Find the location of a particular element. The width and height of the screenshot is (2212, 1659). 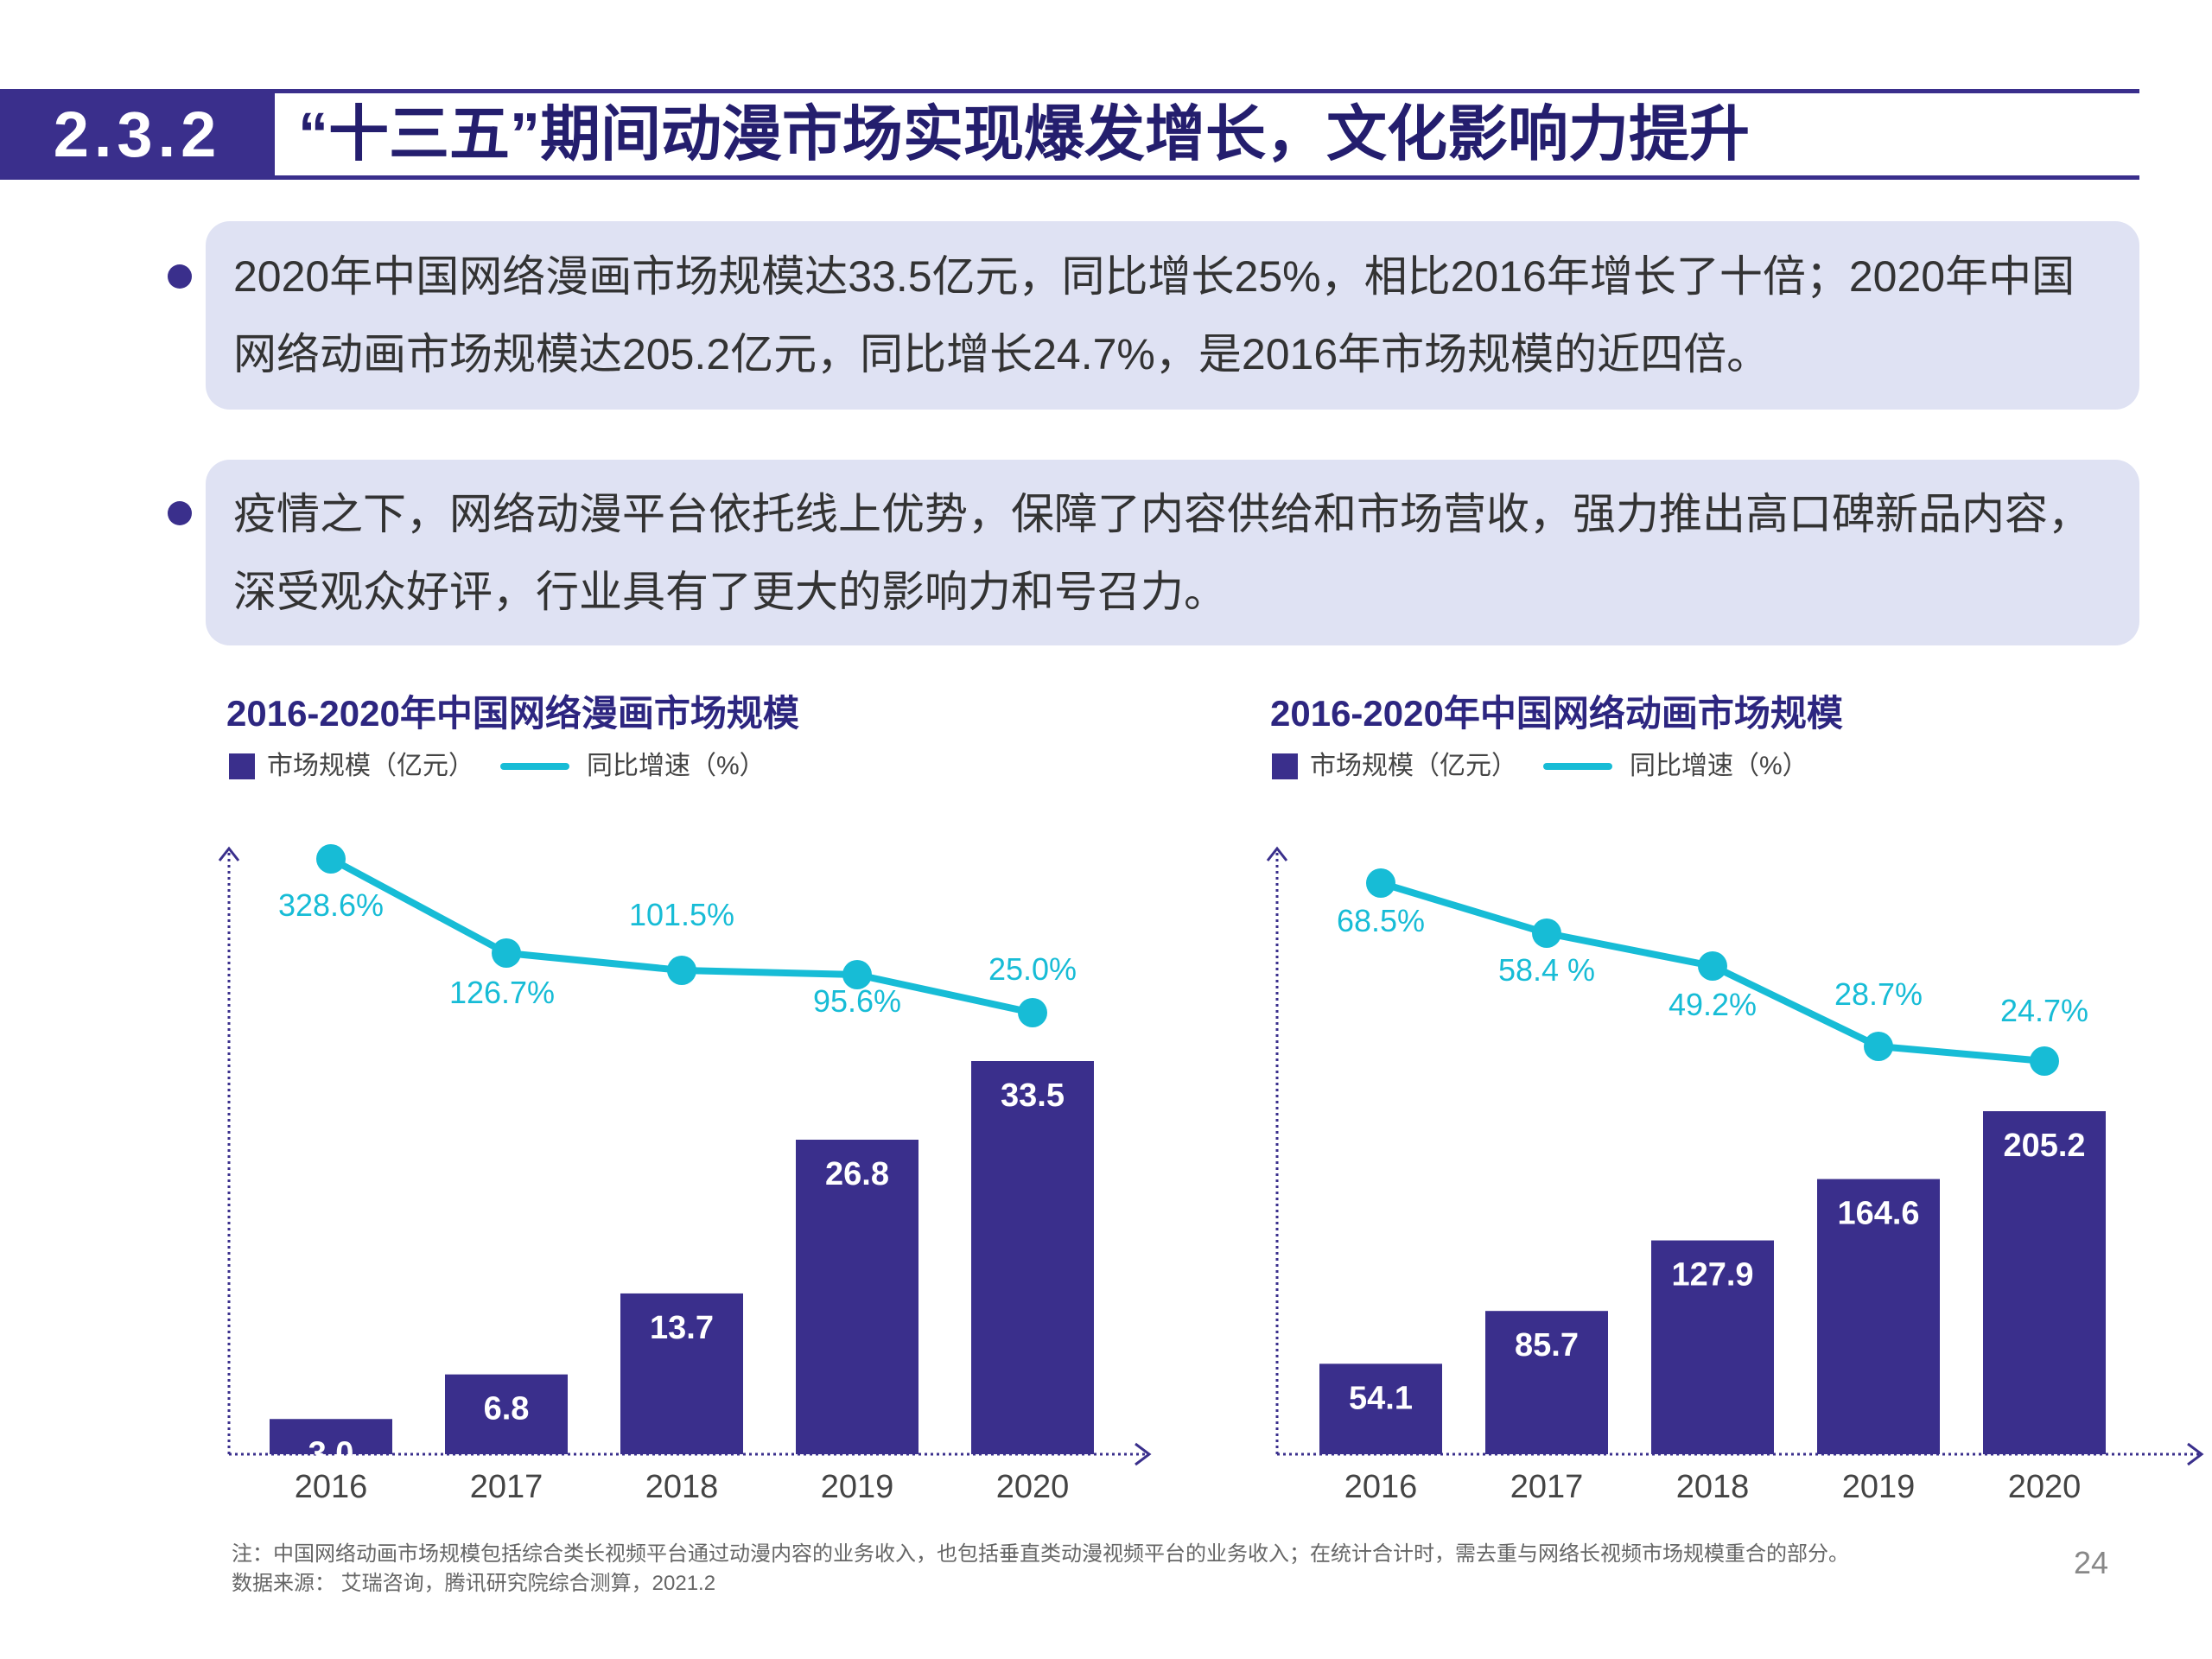

bar-value-label: 164.6 is located at coordinates (1878, 1214).